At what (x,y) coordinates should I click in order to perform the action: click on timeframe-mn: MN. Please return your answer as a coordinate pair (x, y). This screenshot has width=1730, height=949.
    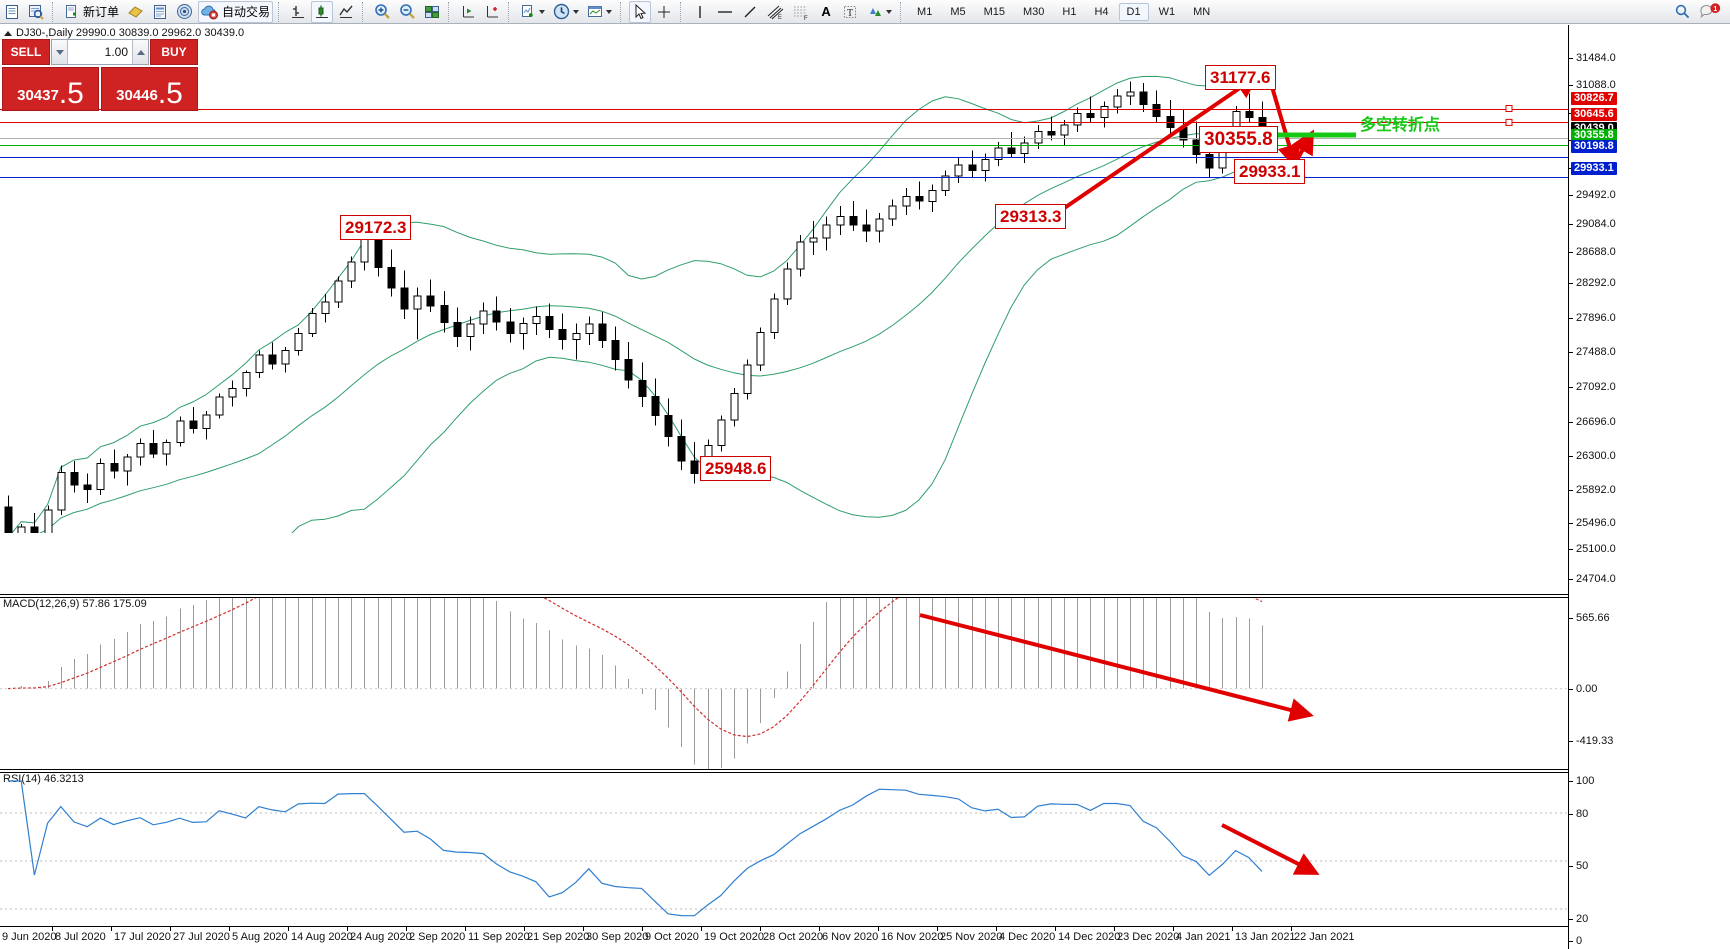
    Looking at the image, I should click on (1202, 11).